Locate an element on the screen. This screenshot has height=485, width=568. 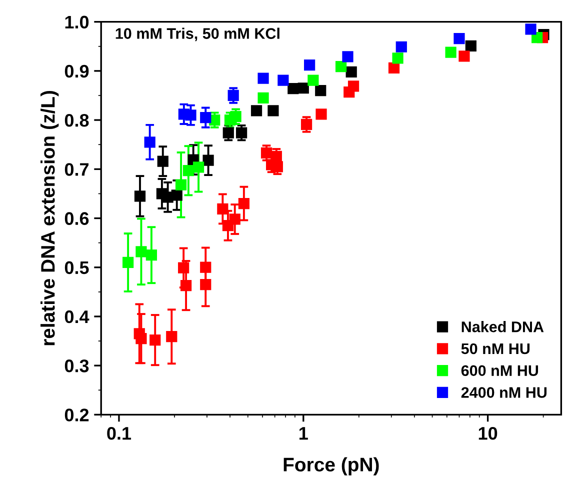
y-tick-label: 0.6 is located at coordinates (76, 218).